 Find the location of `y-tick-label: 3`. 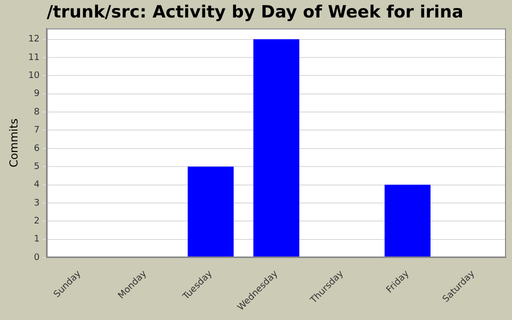

y-tick-label: 3 is located at coordinates (37, 203).